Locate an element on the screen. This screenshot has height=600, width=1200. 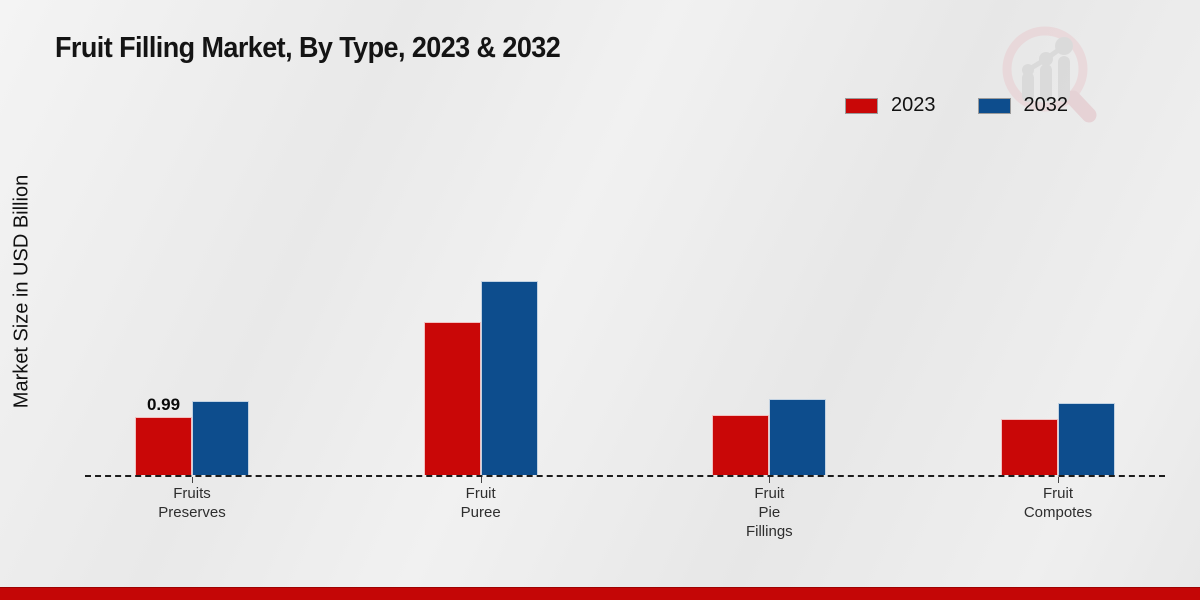
bar-2023-cat0 is located at coordinates (163, 446).